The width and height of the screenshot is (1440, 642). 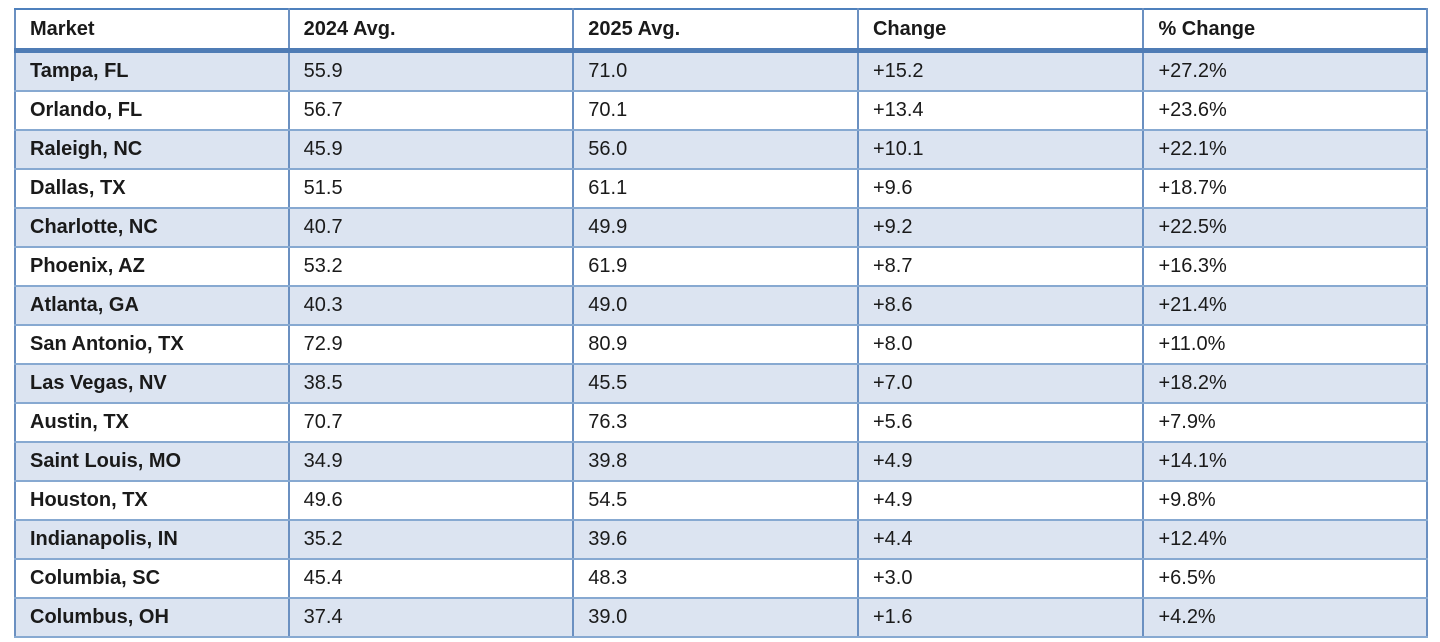 I want to click on cell-change: +5.6, so click(x=1000, y=422).